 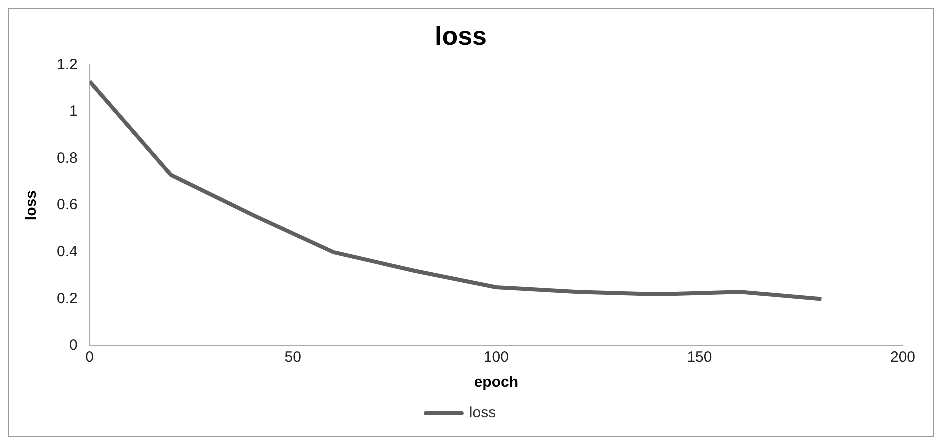 I want to click on y-tick-label: 1, so click(x=74, y=111).